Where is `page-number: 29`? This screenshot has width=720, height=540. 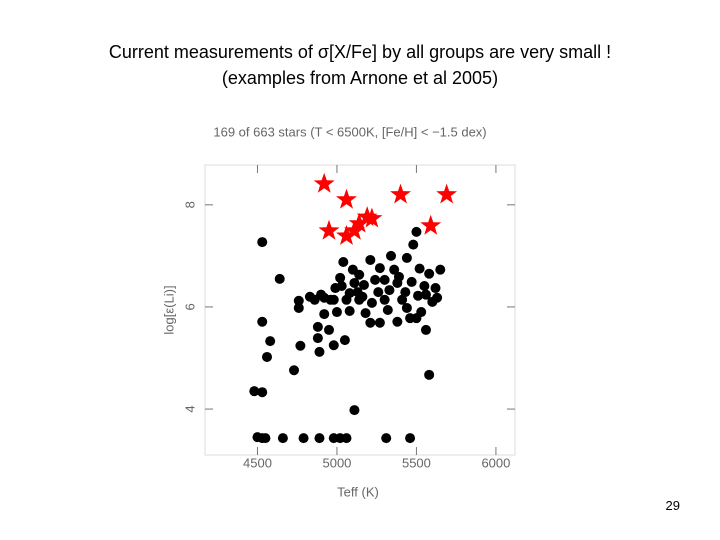 page-number: 29 is located at coordinates (672, 505).